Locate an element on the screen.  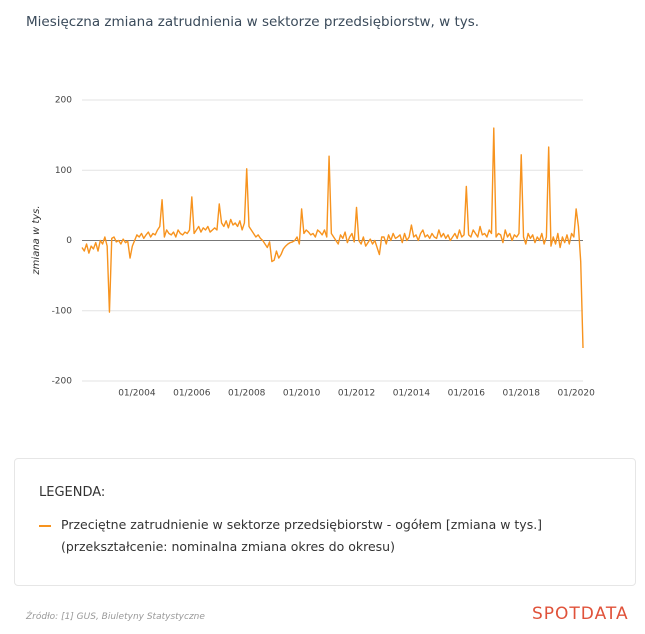
y-tick-label: -100 is located at coordinates (62, 311).